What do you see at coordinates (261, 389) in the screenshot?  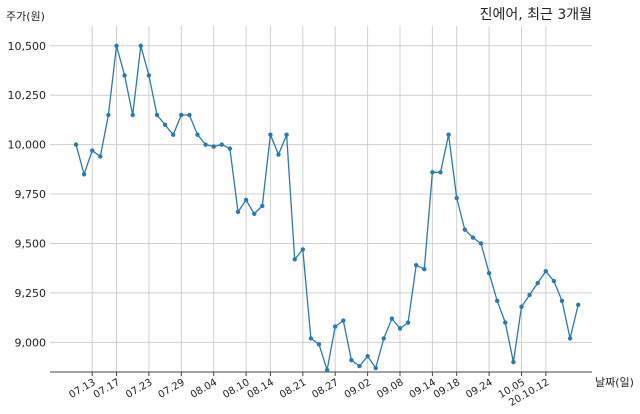 I see `x-tick-label: 08.14` at bounding box center [261, 389].